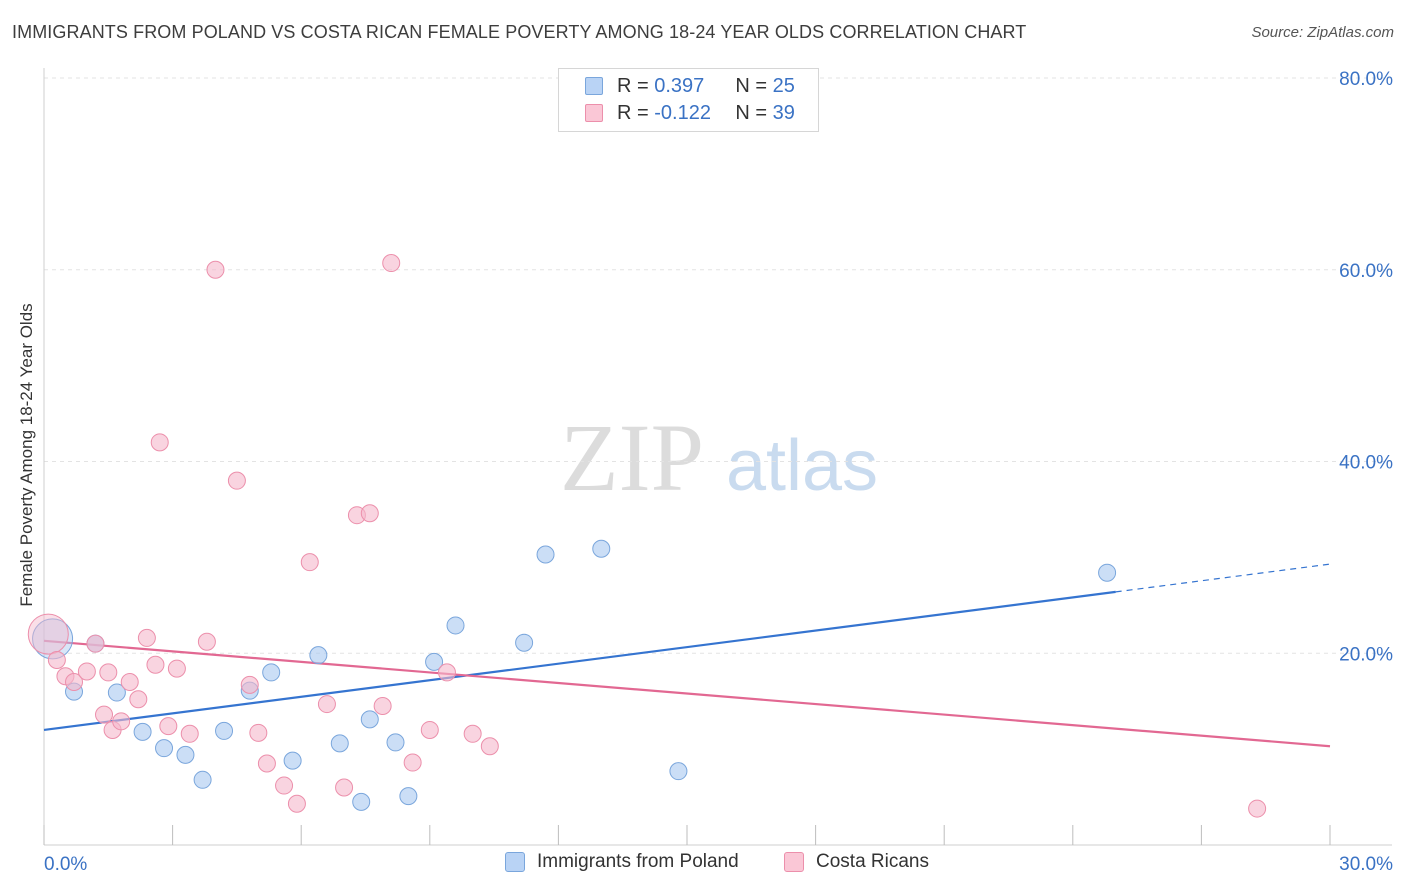  I want to click on n-value: 39, so click(783, 112).